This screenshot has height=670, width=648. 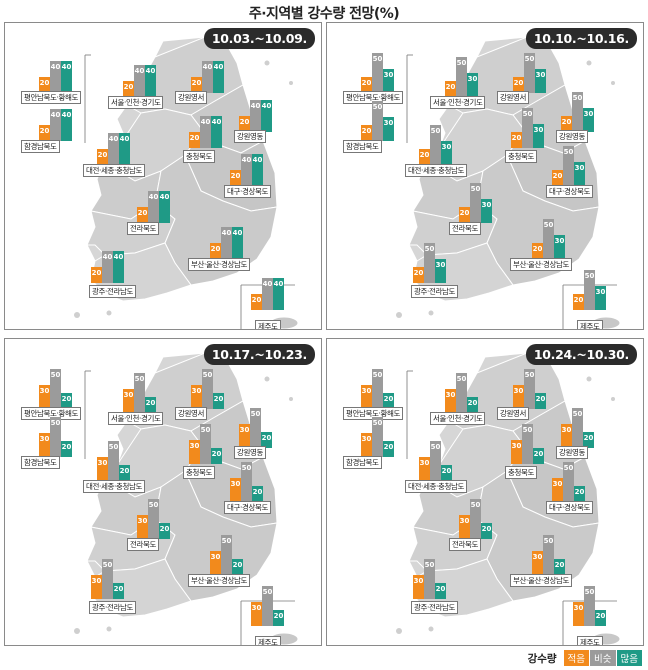 What do you see at coordinates (590, 324) in the screenshot?
I see `region-label: 제주도` at bounding box center [590, 324].